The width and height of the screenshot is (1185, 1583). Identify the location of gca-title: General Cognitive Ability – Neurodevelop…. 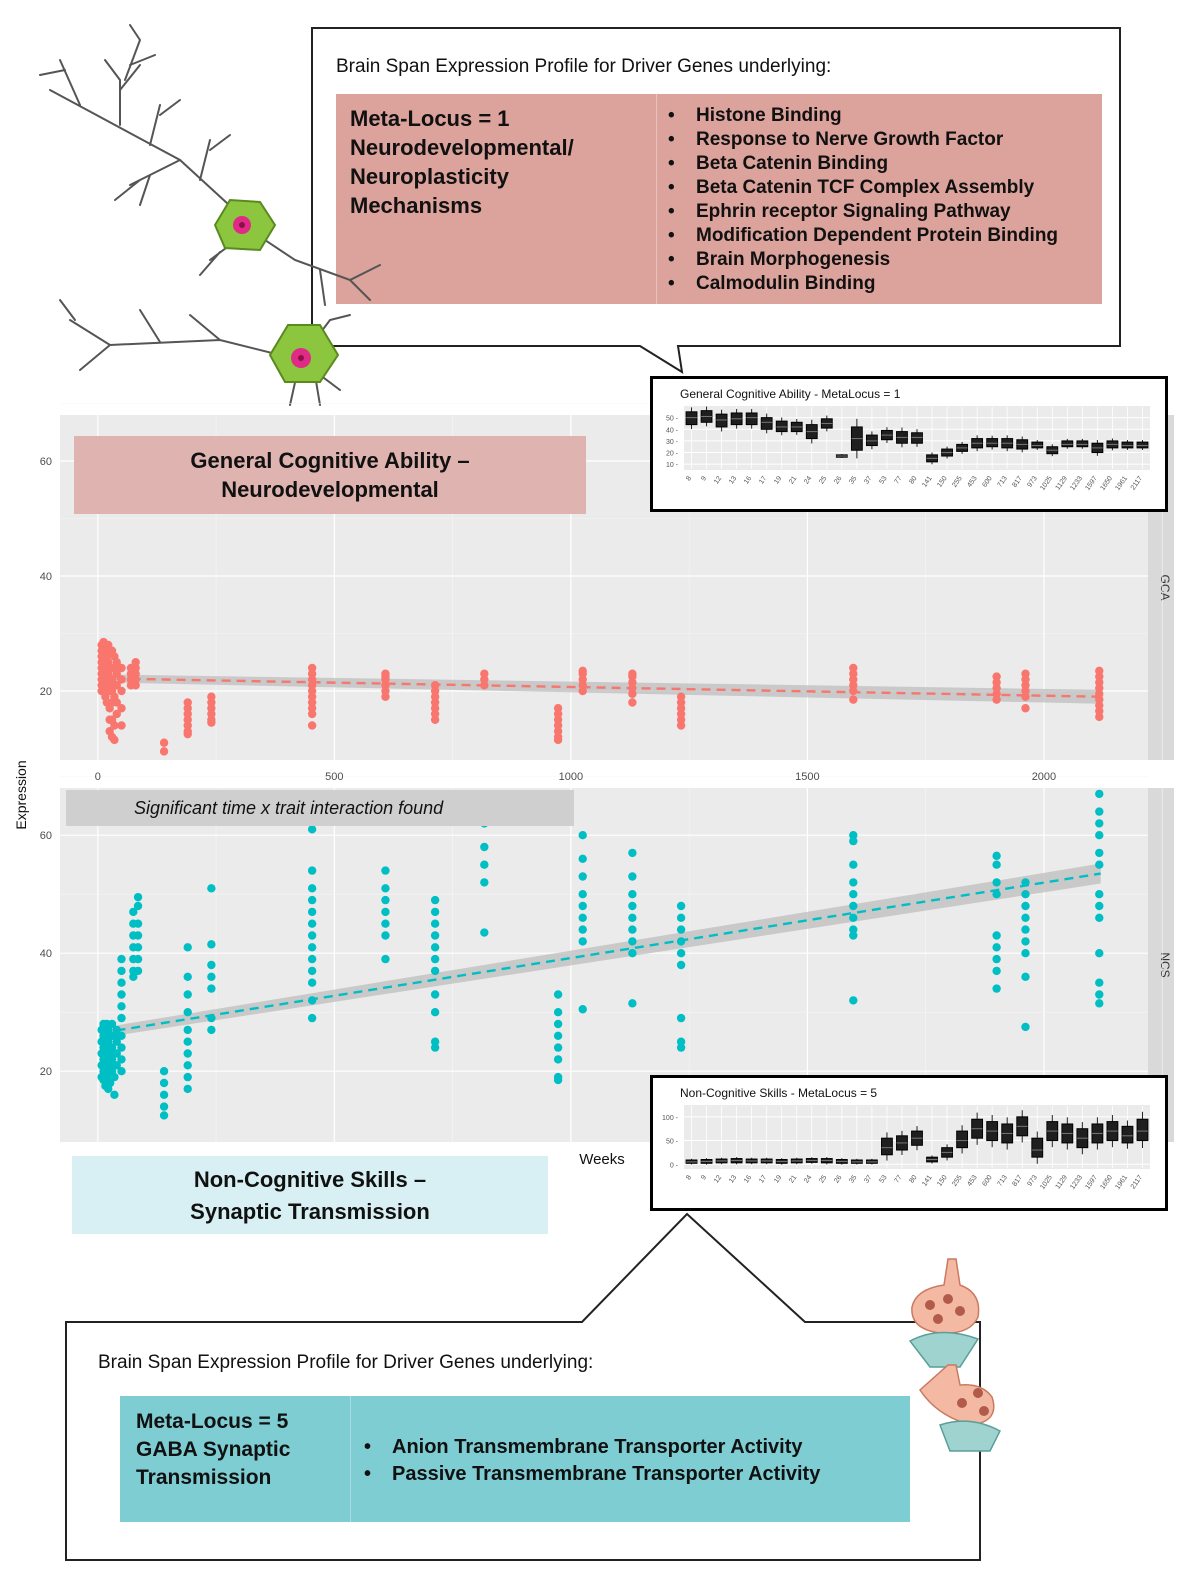
(330, 475).